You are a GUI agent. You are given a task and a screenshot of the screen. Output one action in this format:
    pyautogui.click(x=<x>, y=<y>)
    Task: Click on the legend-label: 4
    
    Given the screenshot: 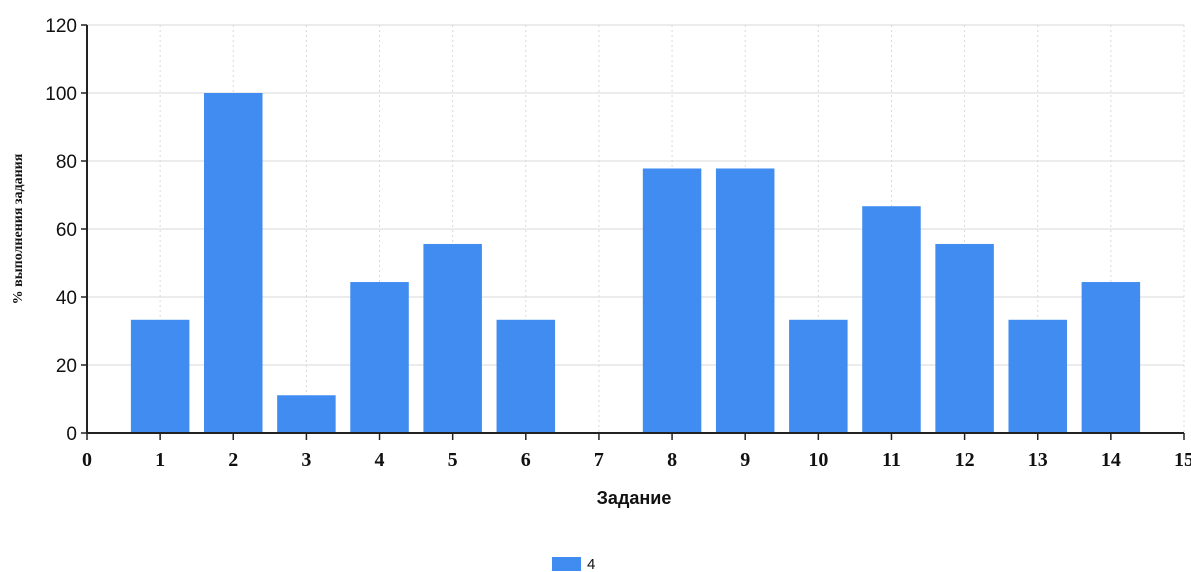 What is the action you would take?
    pyautogui.click(x=591, y=564)
    